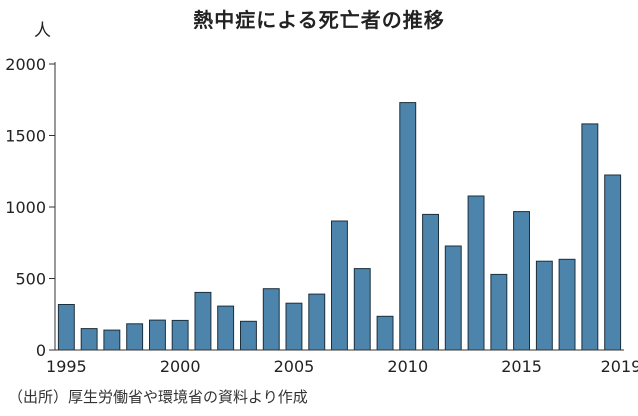 The image size is (638, 416). Describe the element at coordinates (158, 397) in the screenshot. I see `source-note: （出所）厚生労働省や環境省の資料より作成` at that location.